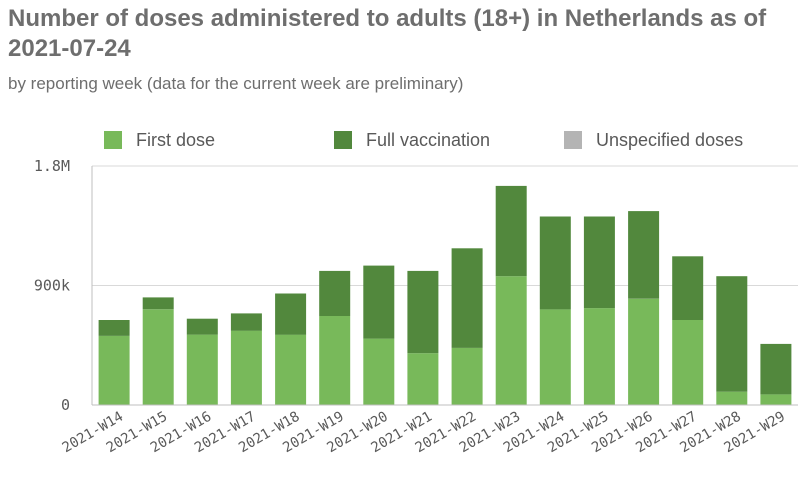  I want to click on bar-first-dose-2021-w24, so click(555, 357).